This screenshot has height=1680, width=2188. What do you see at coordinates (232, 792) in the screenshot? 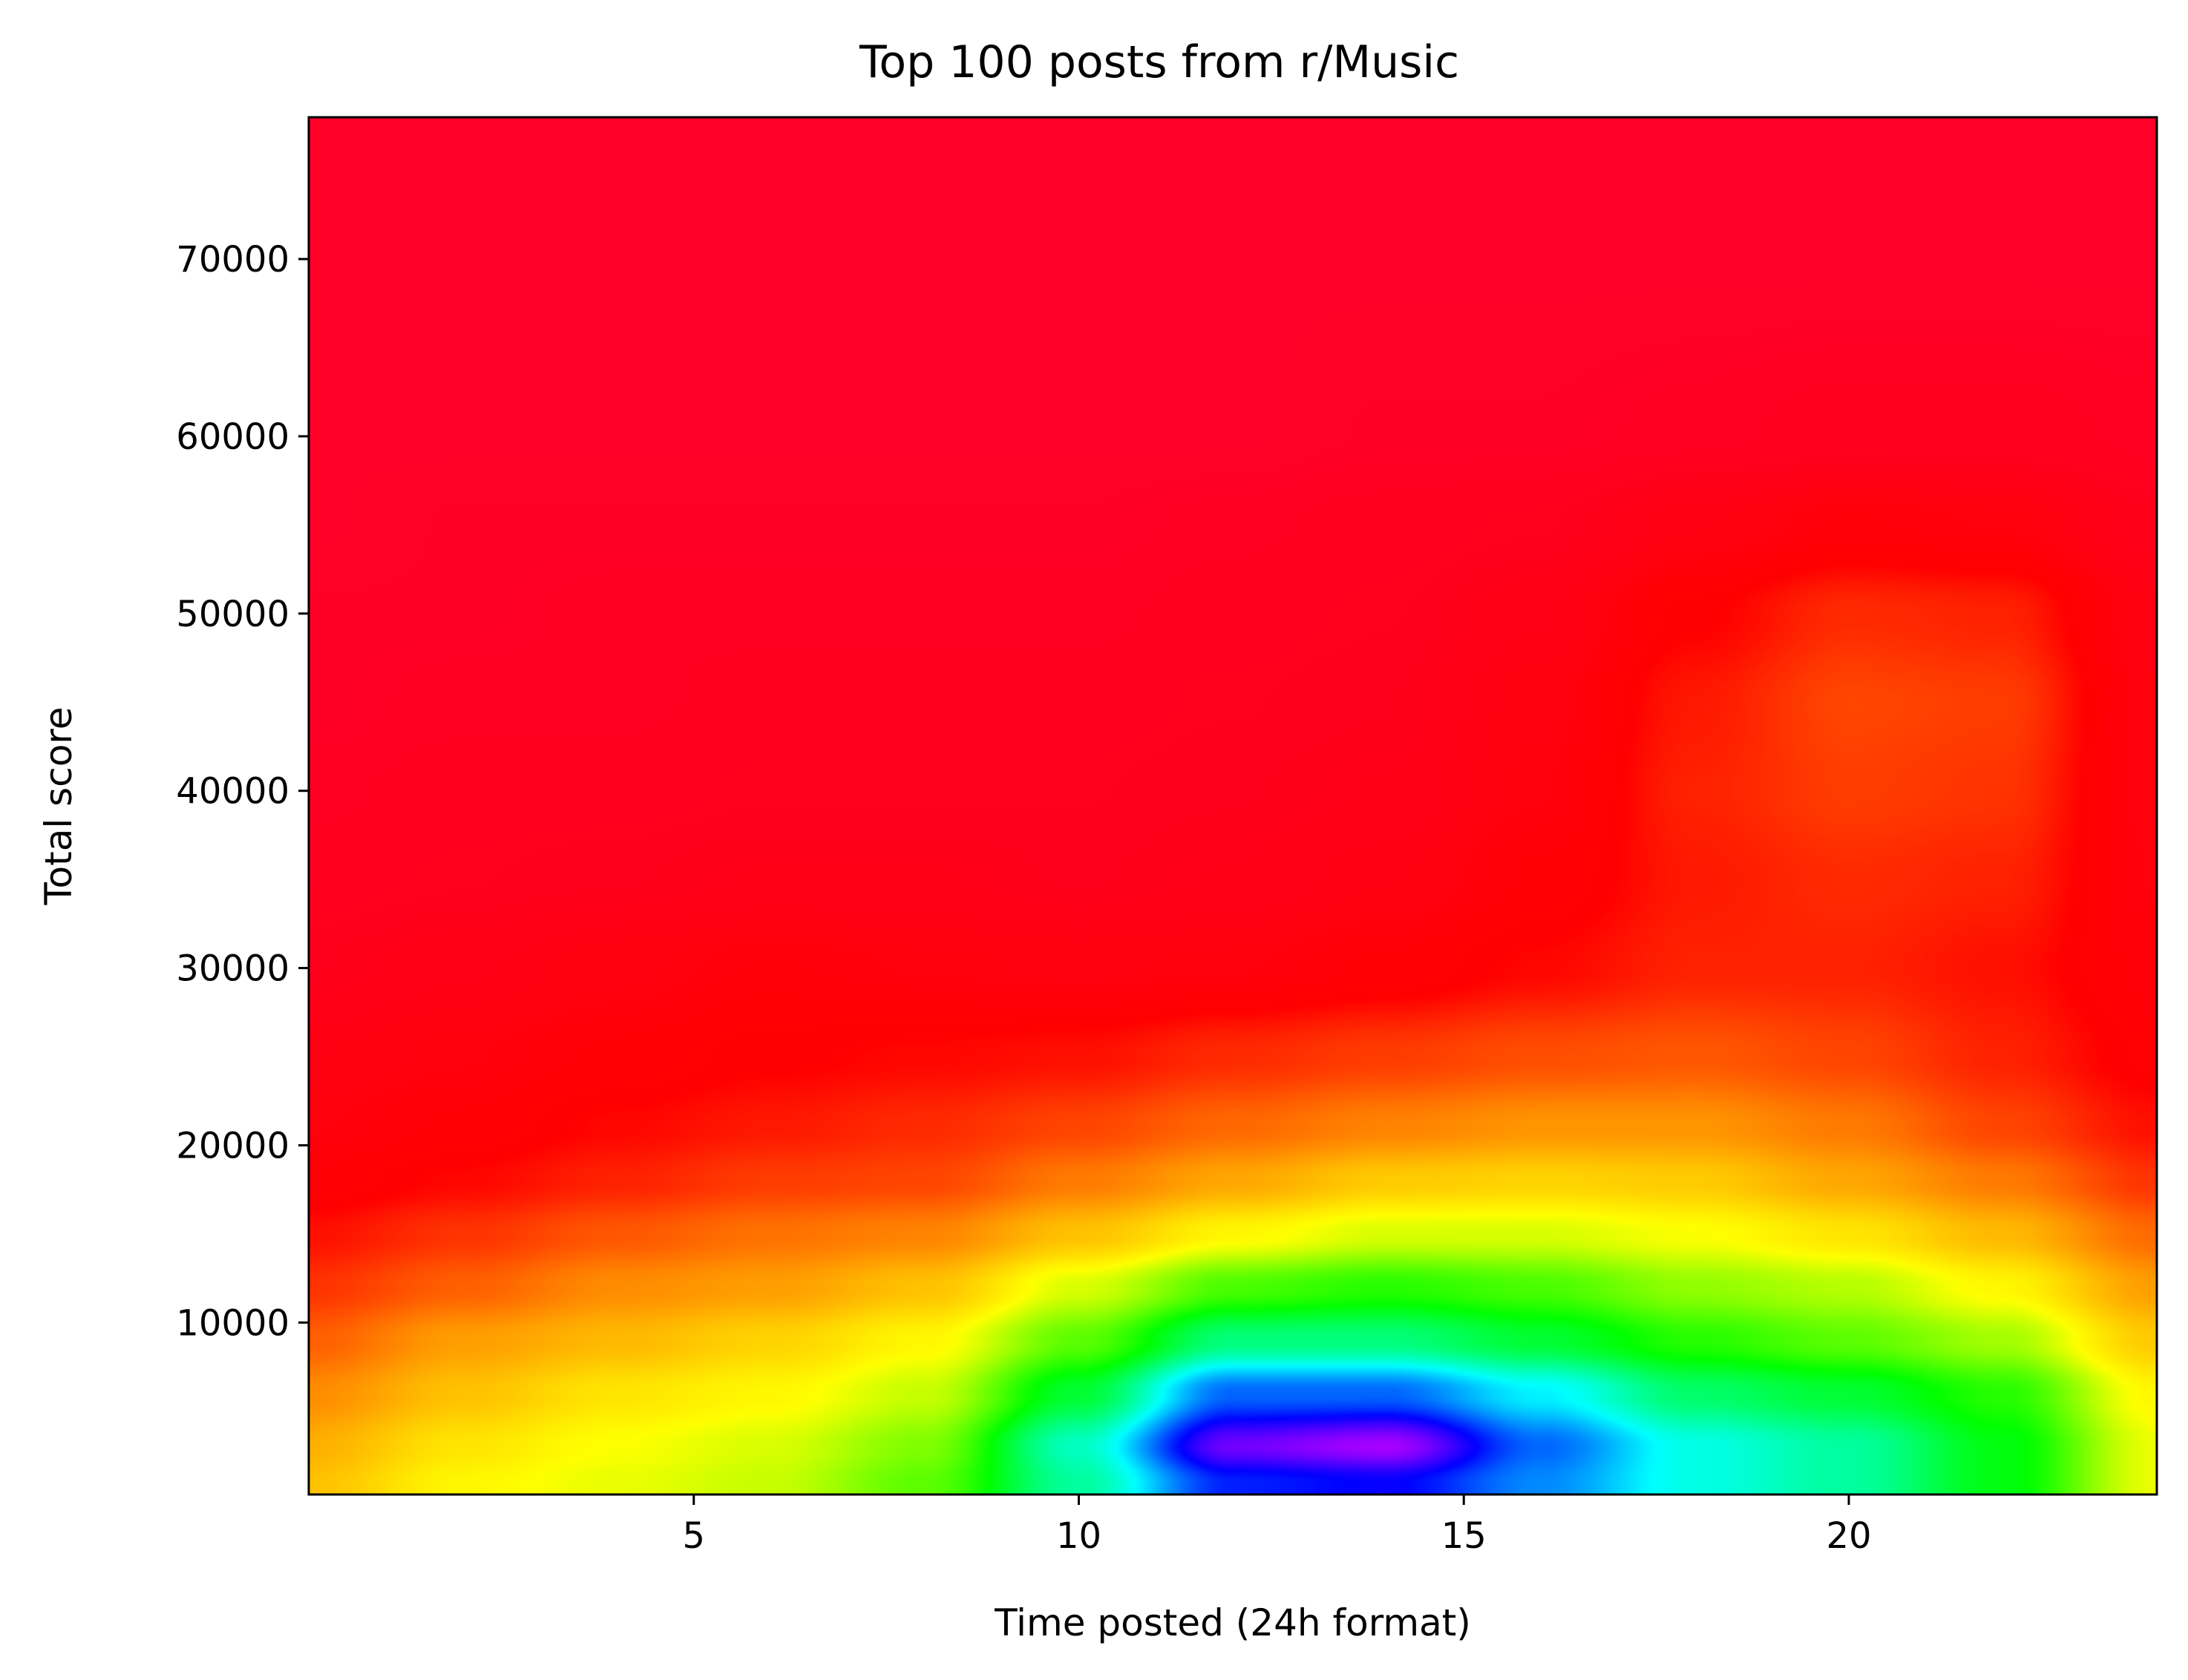
I see `y-tick-label: 40000` at bounding box center [232, 792].